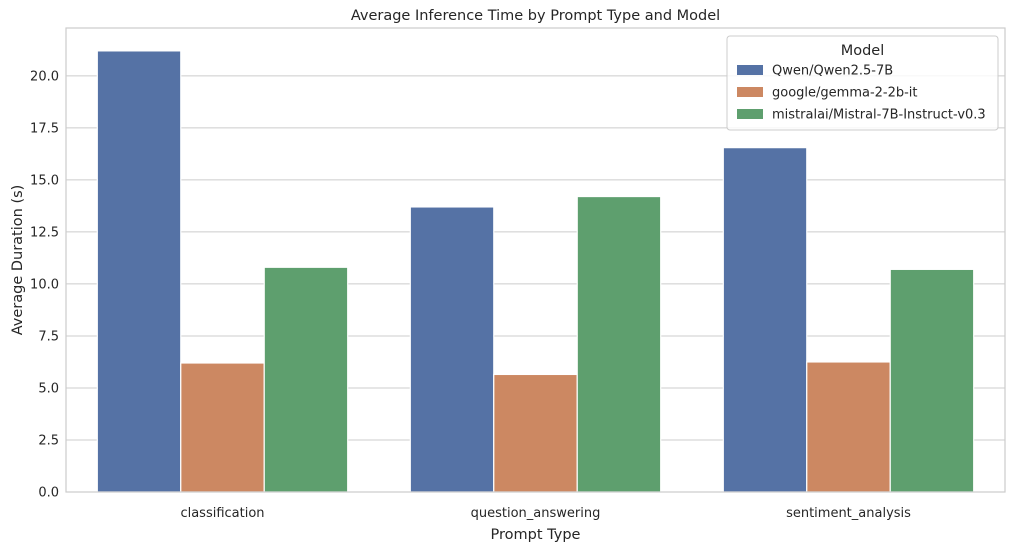  Describe the element at coordinates (863, 51) in the screenshot. I see `legend-title: Model` at that location.